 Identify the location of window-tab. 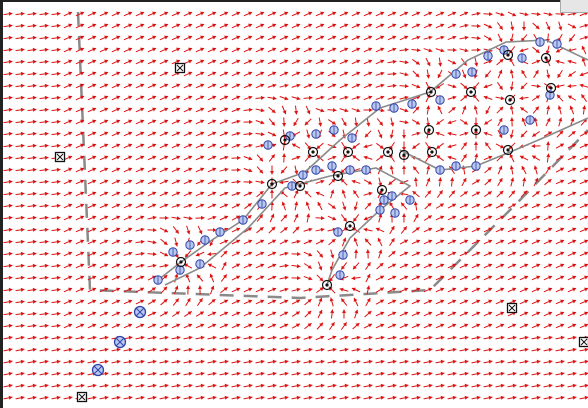
(574, 6).